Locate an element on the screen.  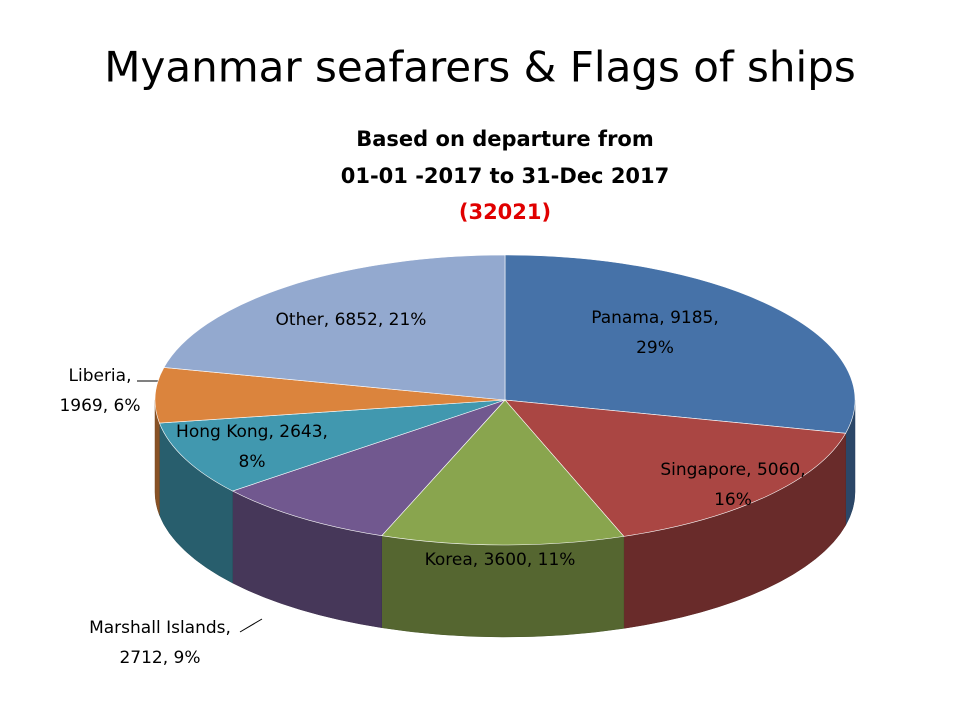
data-label: 1969, 6% is located at coordinates (99, 406).